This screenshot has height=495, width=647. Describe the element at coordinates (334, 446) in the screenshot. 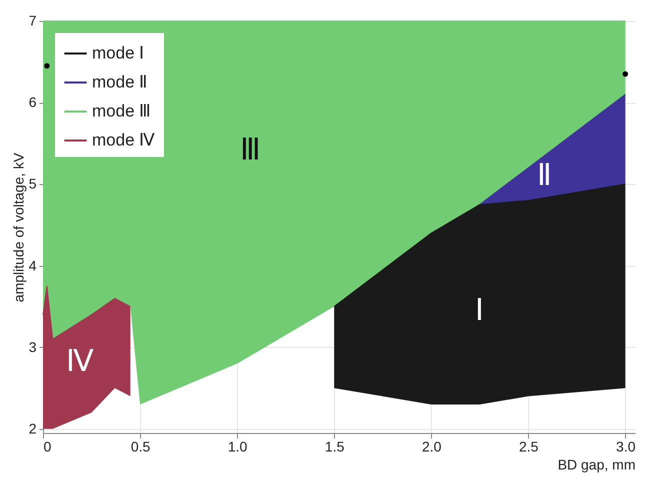

I see `x-tick-label: 1.5` at that location.